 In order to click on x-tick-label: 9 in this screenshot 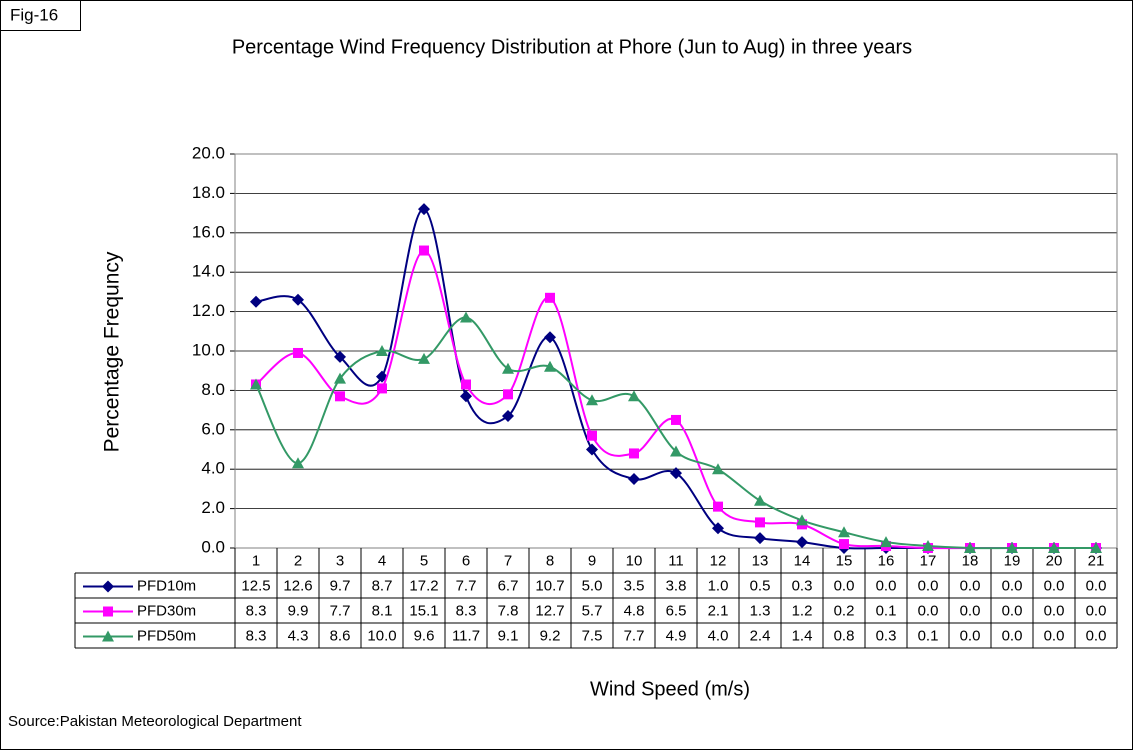, I will do `click(592, 560)`.